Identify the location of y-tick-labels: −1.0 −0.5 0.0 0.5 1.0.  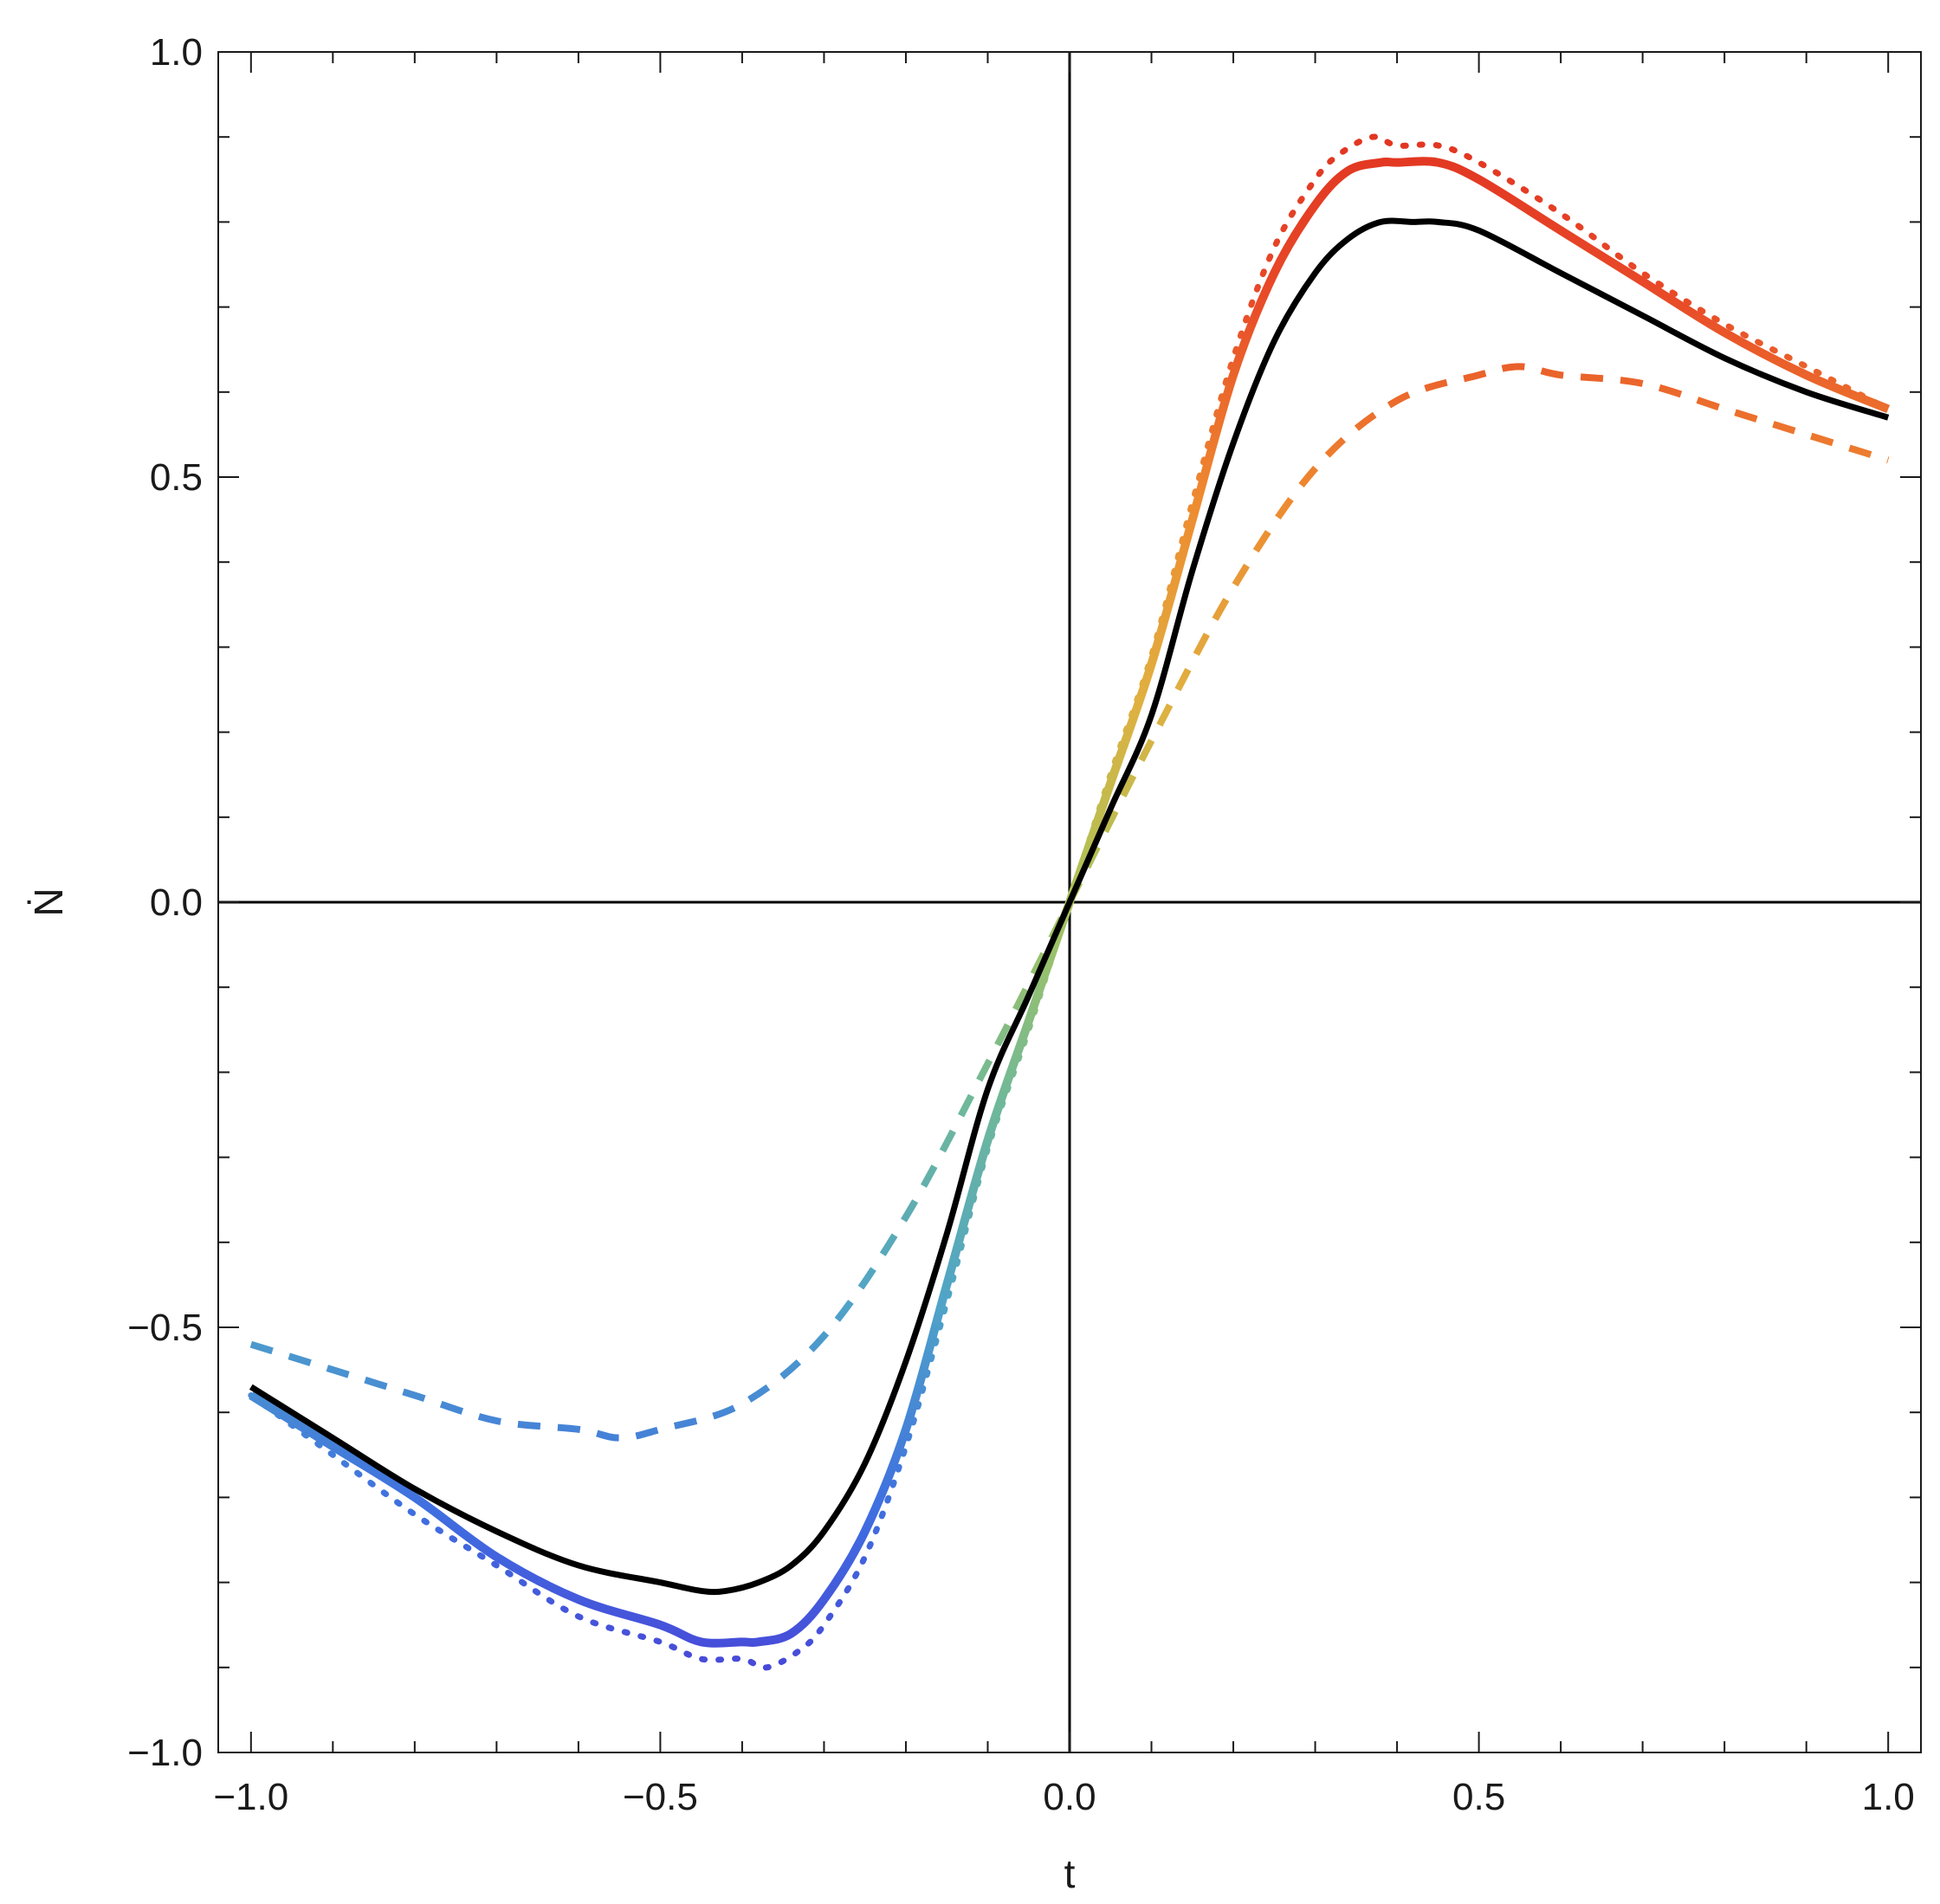
(165, 902).